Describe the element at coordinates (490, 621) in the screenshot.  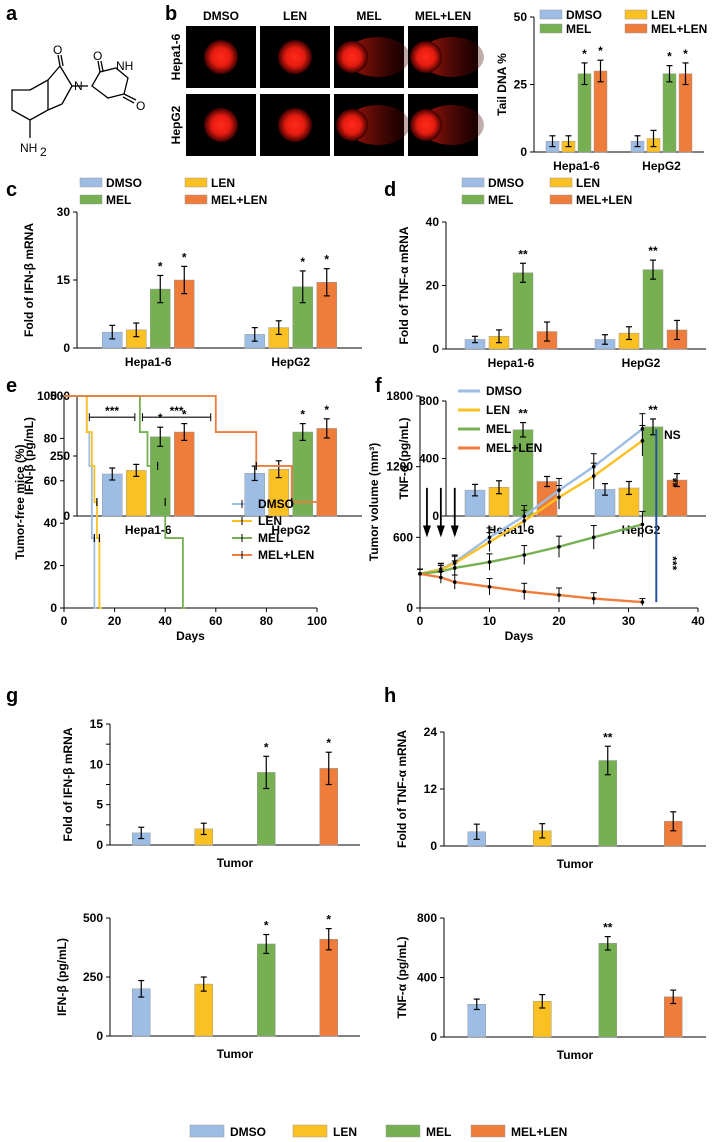
I see `x-tick-label: 10` at that location.